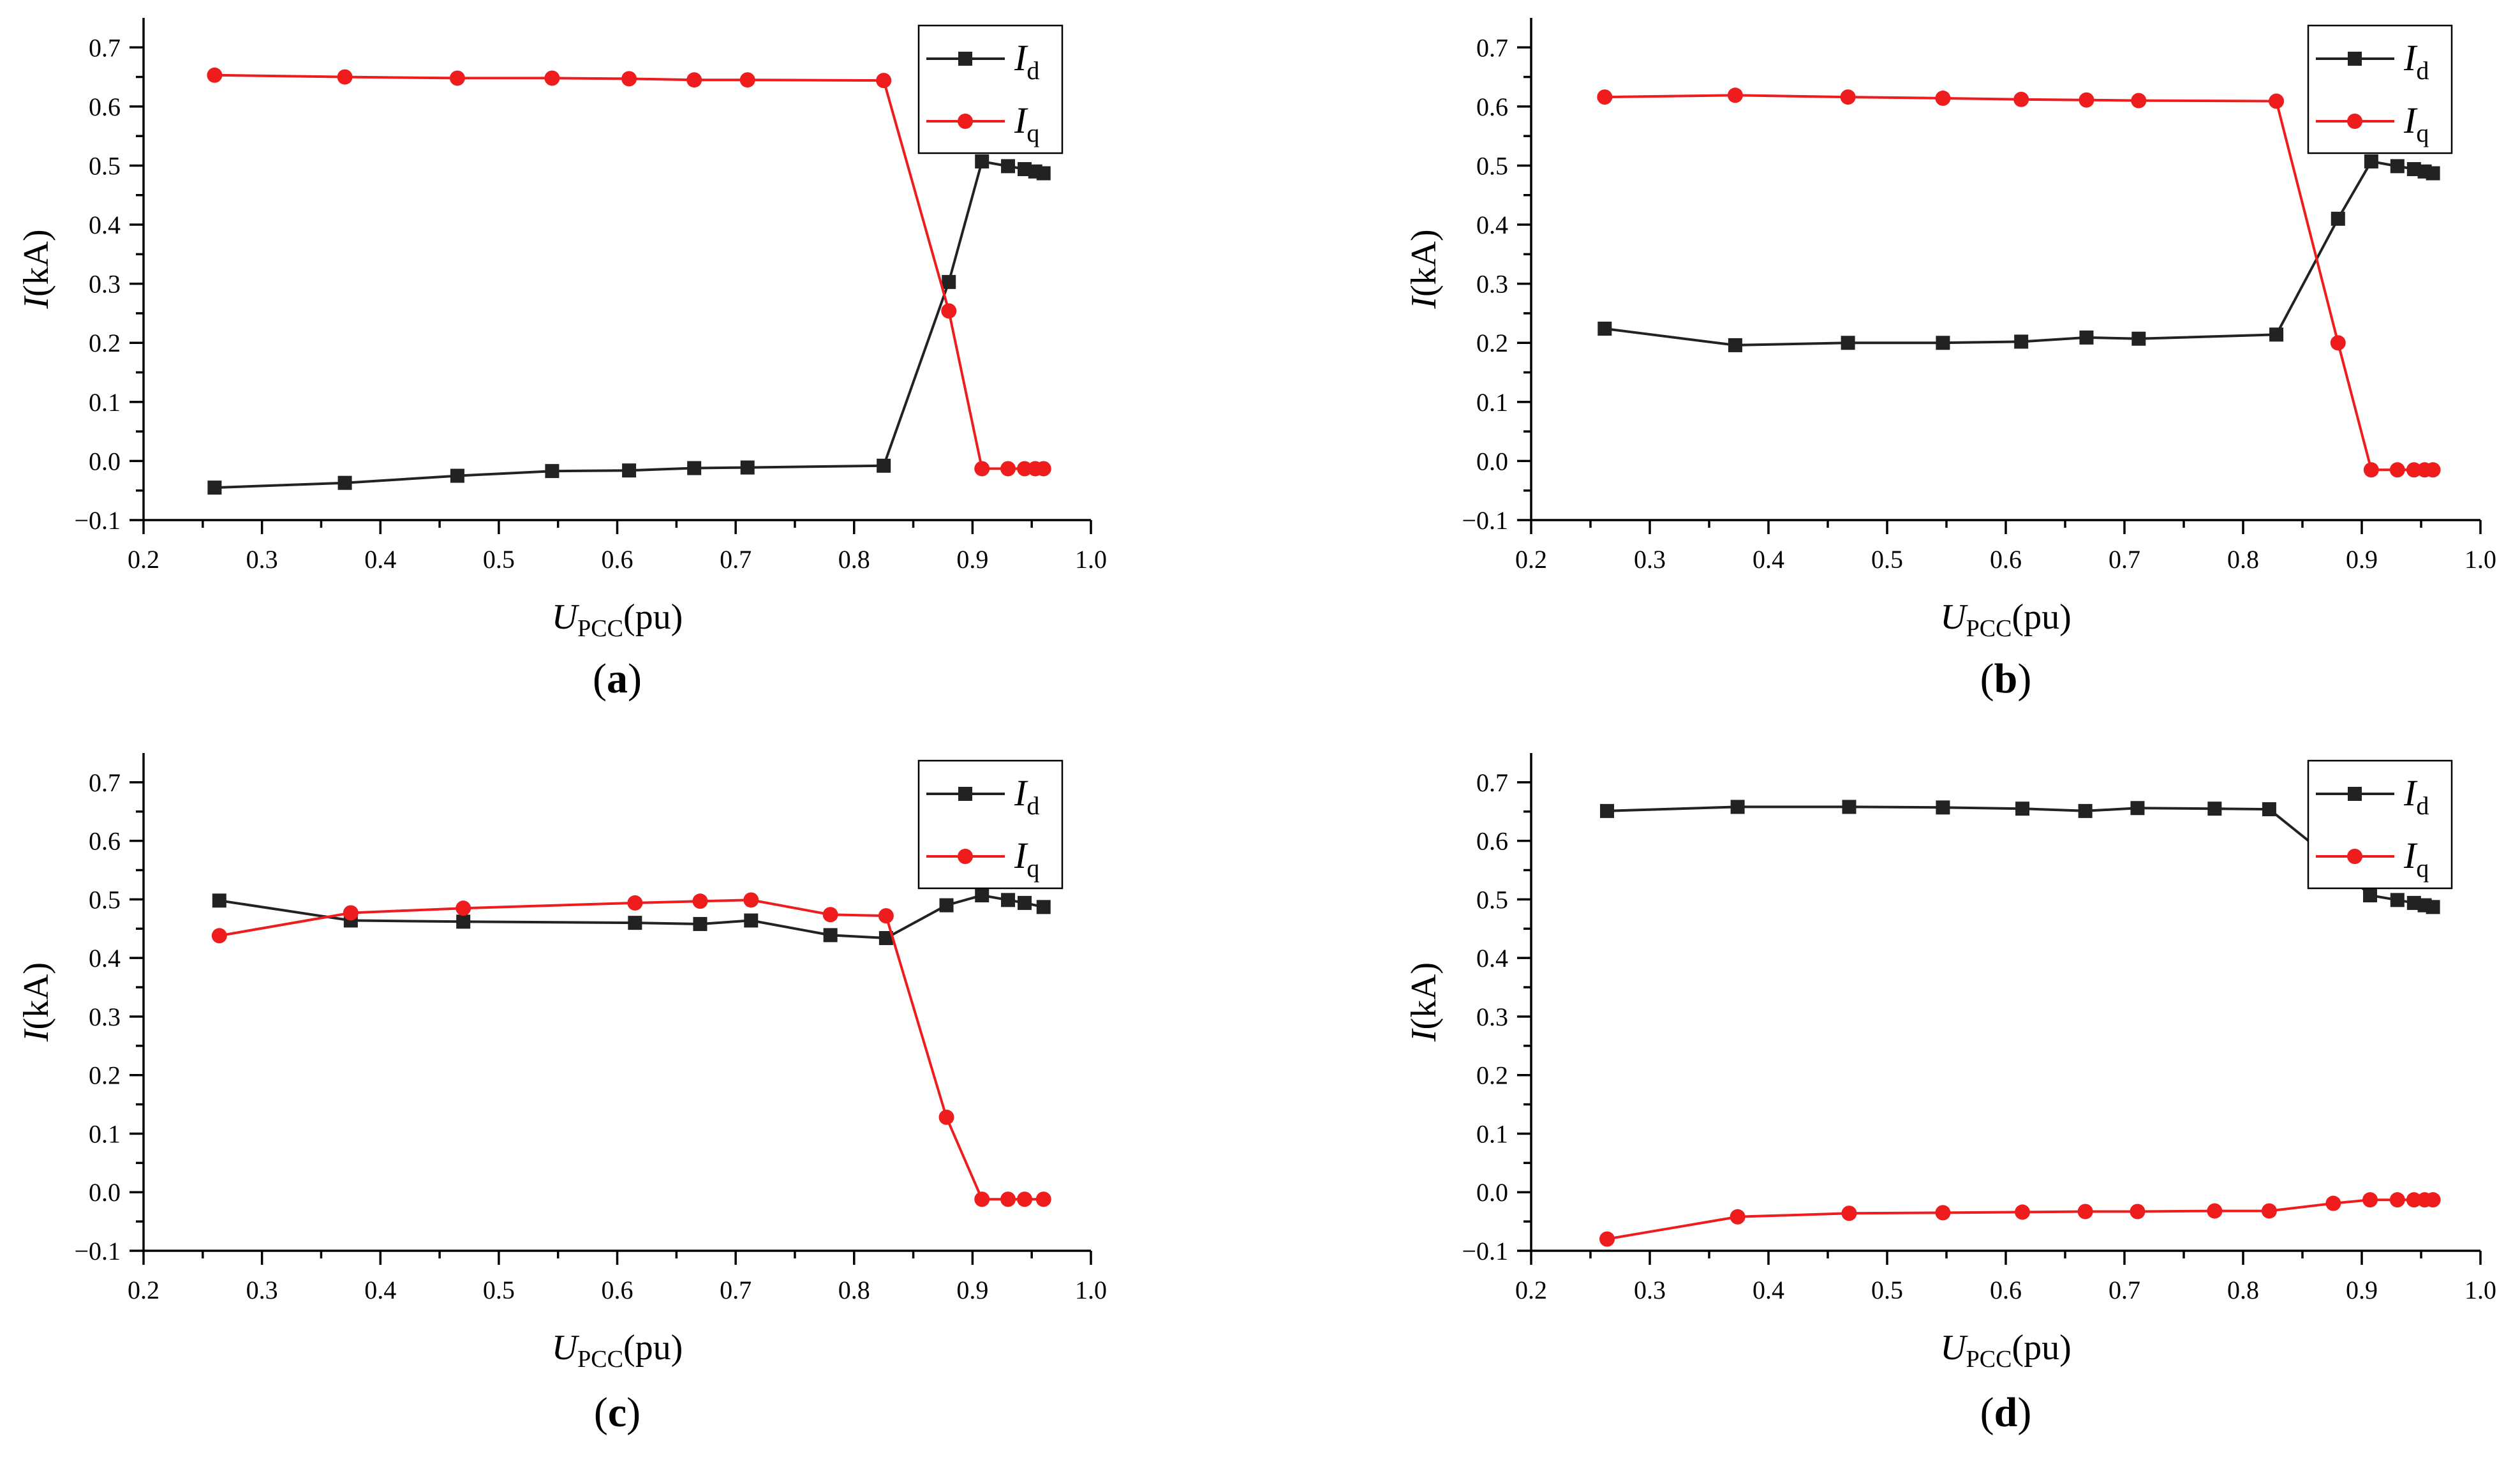  What do you see at coordinates (105, 1076) in the screenshot?
I see `y-tick-label: 0.2` at bounding box center [105, 1076].